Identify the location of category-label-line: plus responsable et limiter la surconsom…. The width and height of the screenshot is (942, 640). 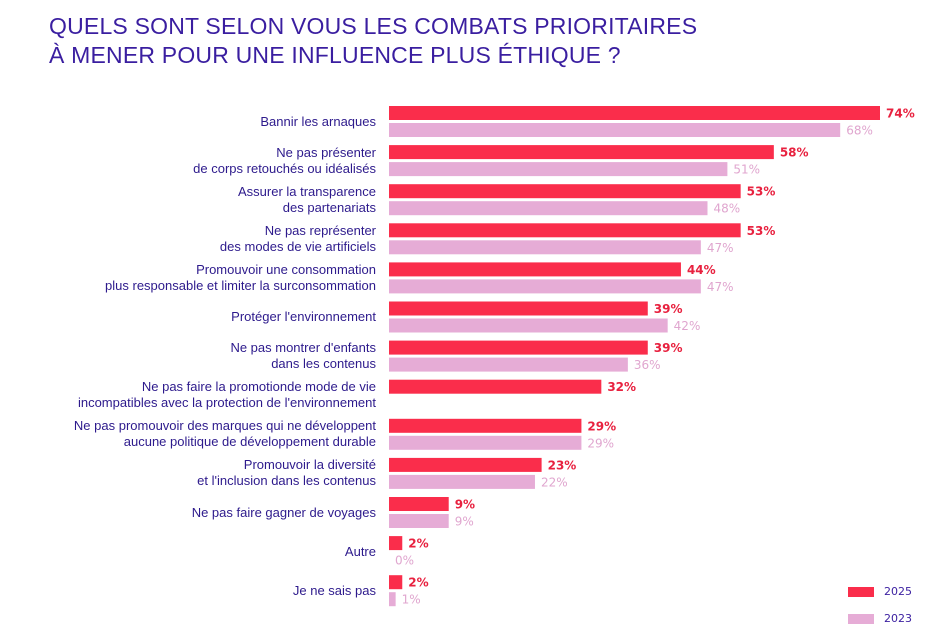
(240, 285).